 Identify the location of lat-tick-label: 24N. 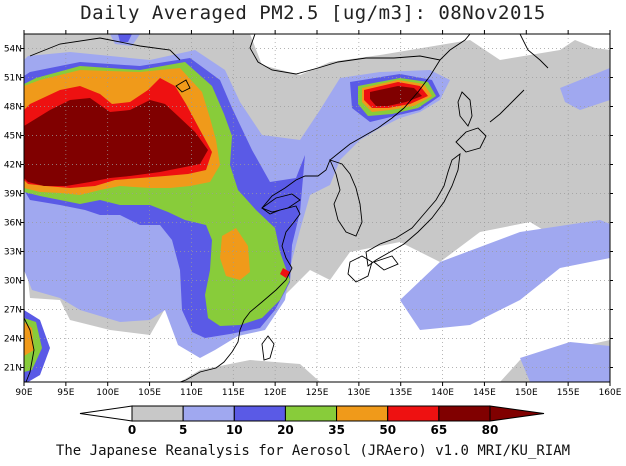
(13, 340).